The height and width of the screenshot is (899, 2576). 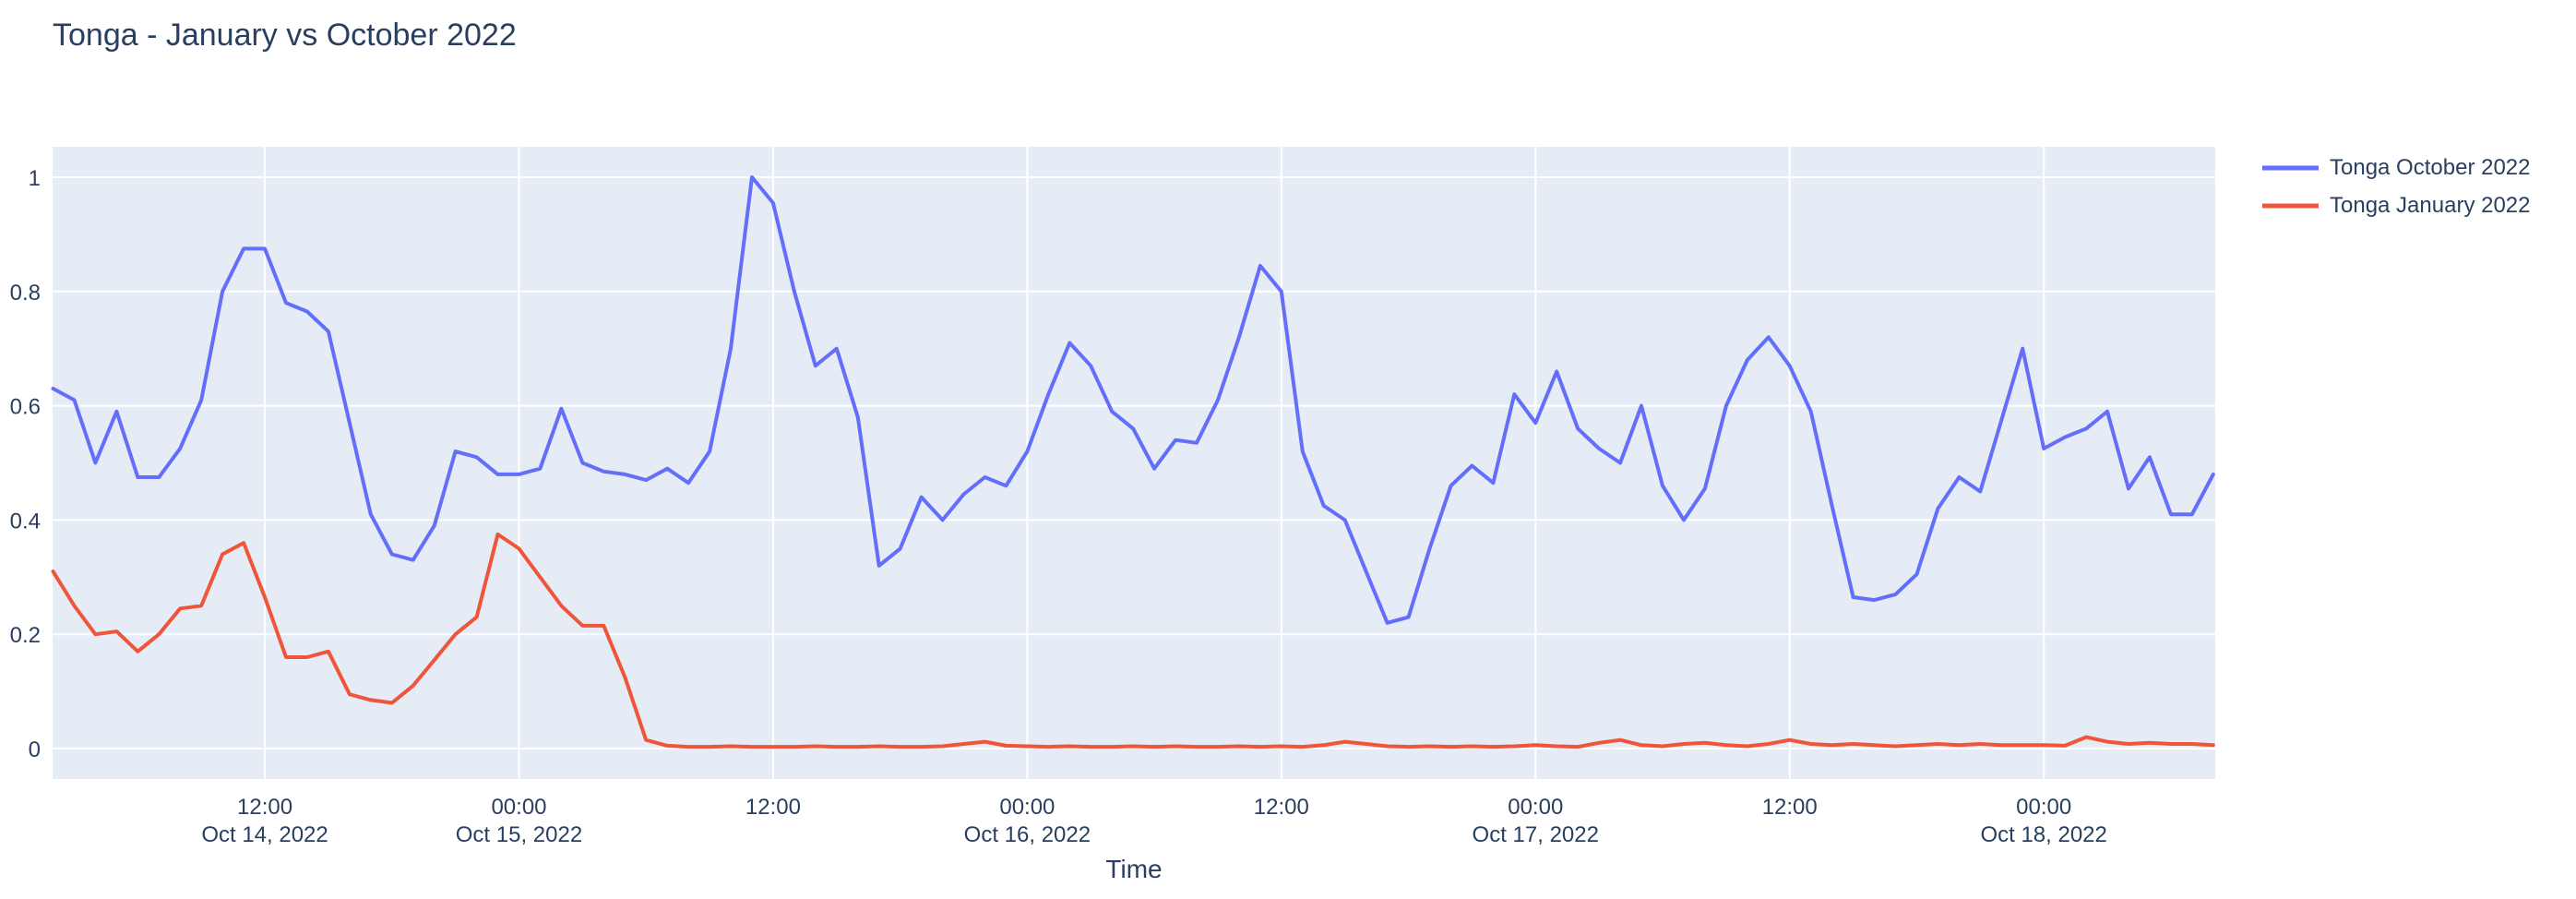 What do you see at coordinates (2431, 205) in the screenshot?
I see `legend-label-january: Tonga January 2022` at bounding box center [2431, 205].